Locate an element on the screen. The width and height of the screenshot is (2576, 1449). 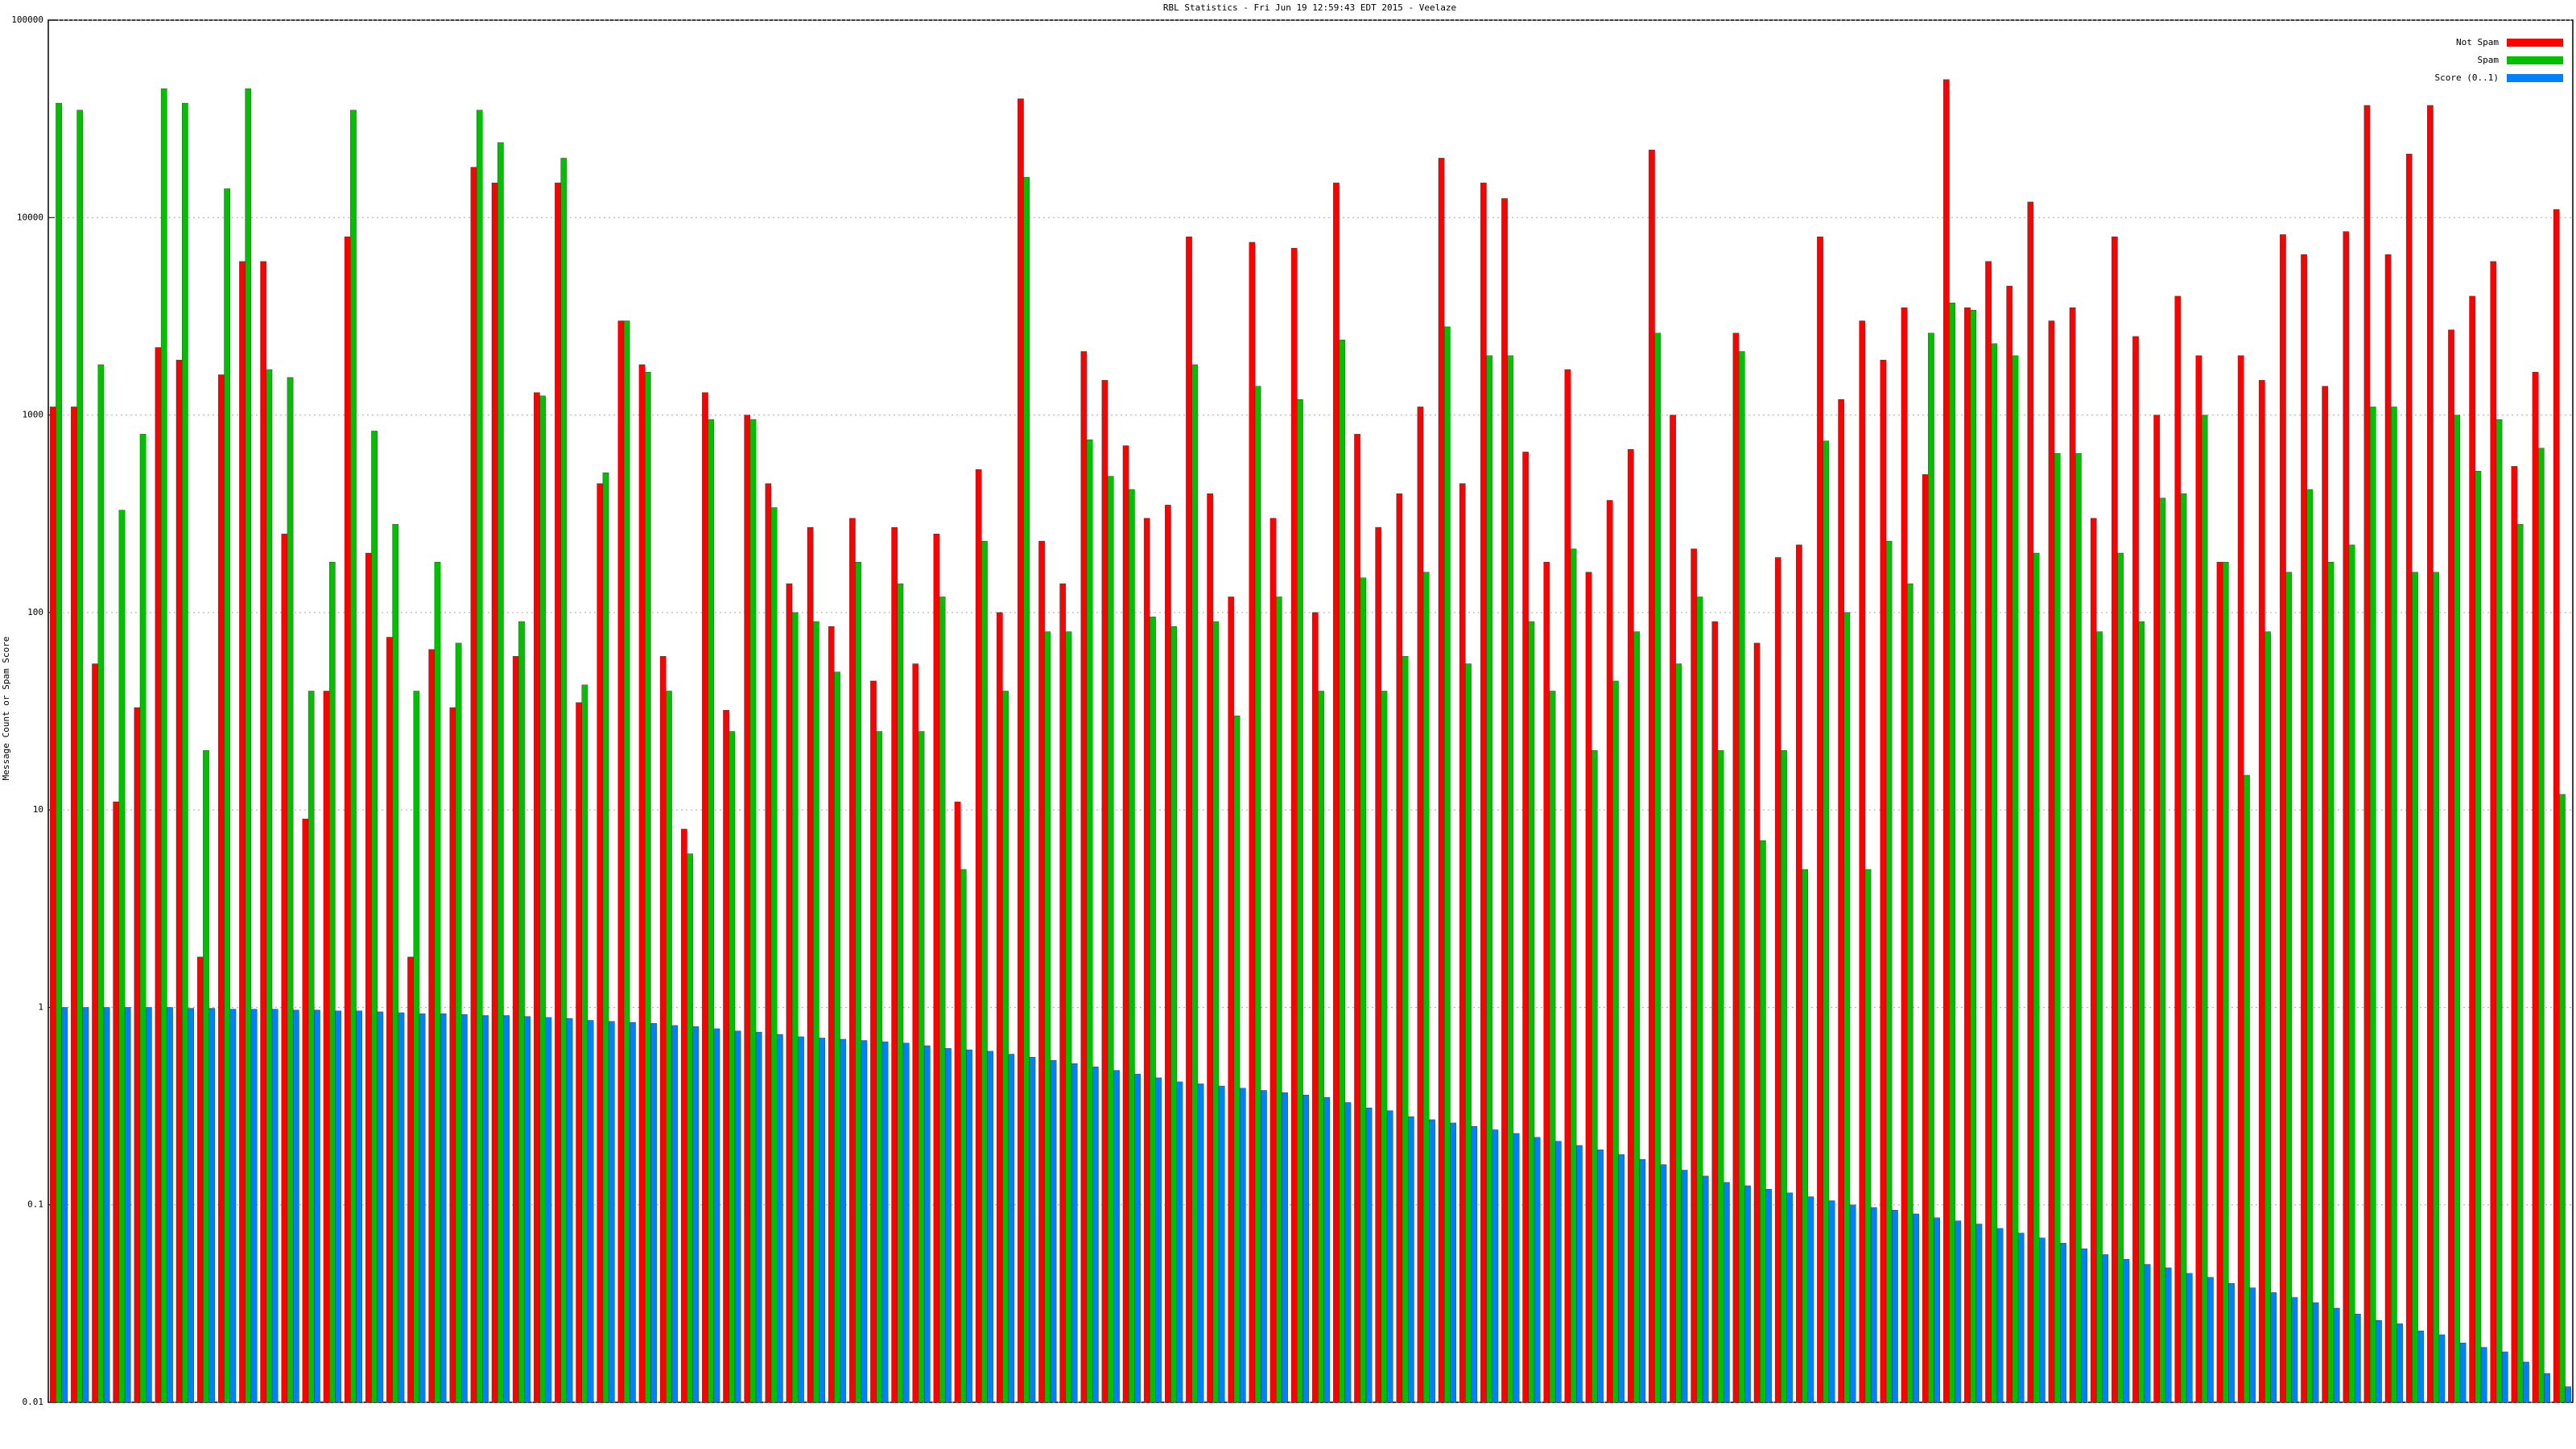
y-tick-label: 0.1 is located at coordinates (35, 1204).